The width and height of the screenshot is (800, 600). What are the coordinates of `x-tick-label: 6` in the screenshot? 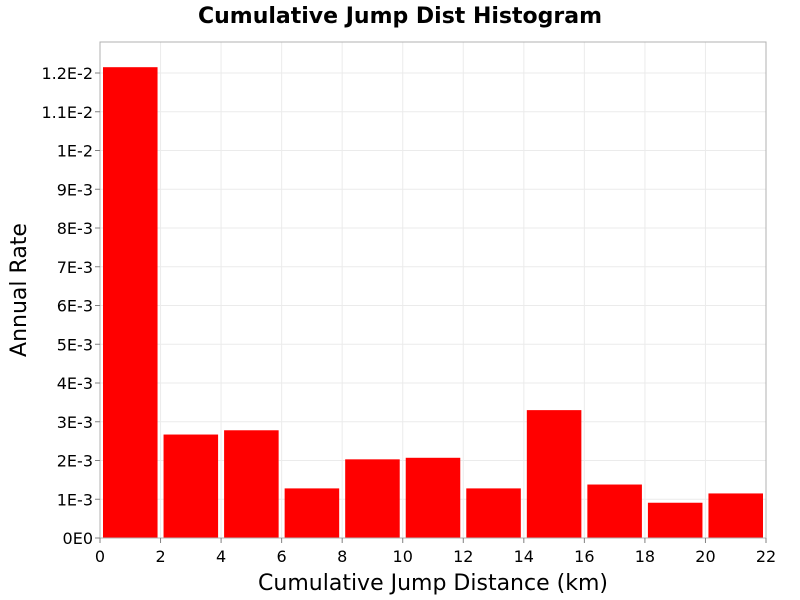 It's located at (282, 556).